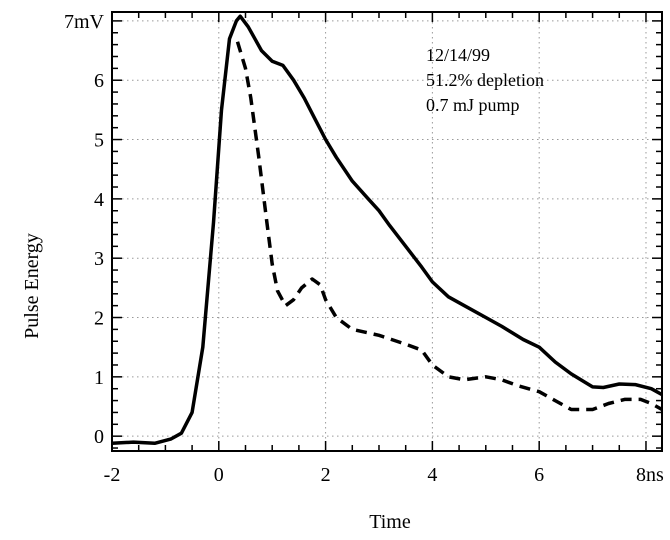 This screenshot has width=670, height=540. What do you see at coordinates (99, 378) in the screenshot?
I see `y-tick-label: 1` at bounding box center [99, 378].